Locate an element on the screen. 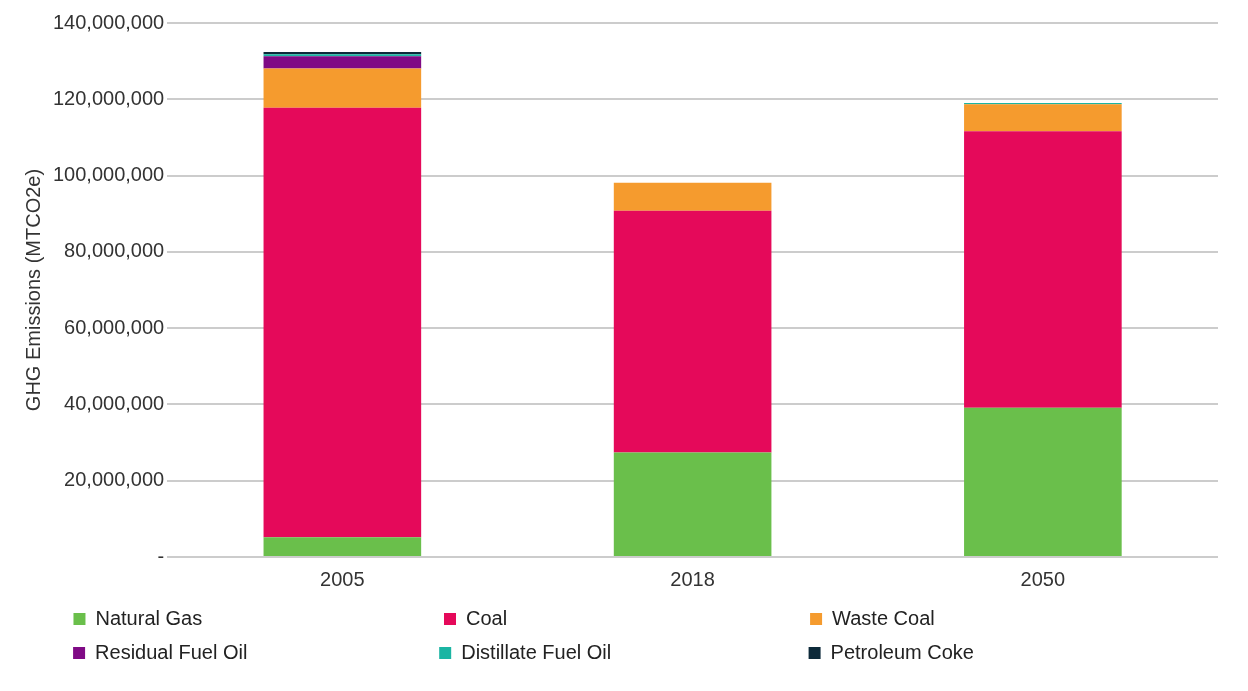 This screenshot has height=691, width=1248. y-tick-label: 60,000,000 is located at coordinates (114, 326).